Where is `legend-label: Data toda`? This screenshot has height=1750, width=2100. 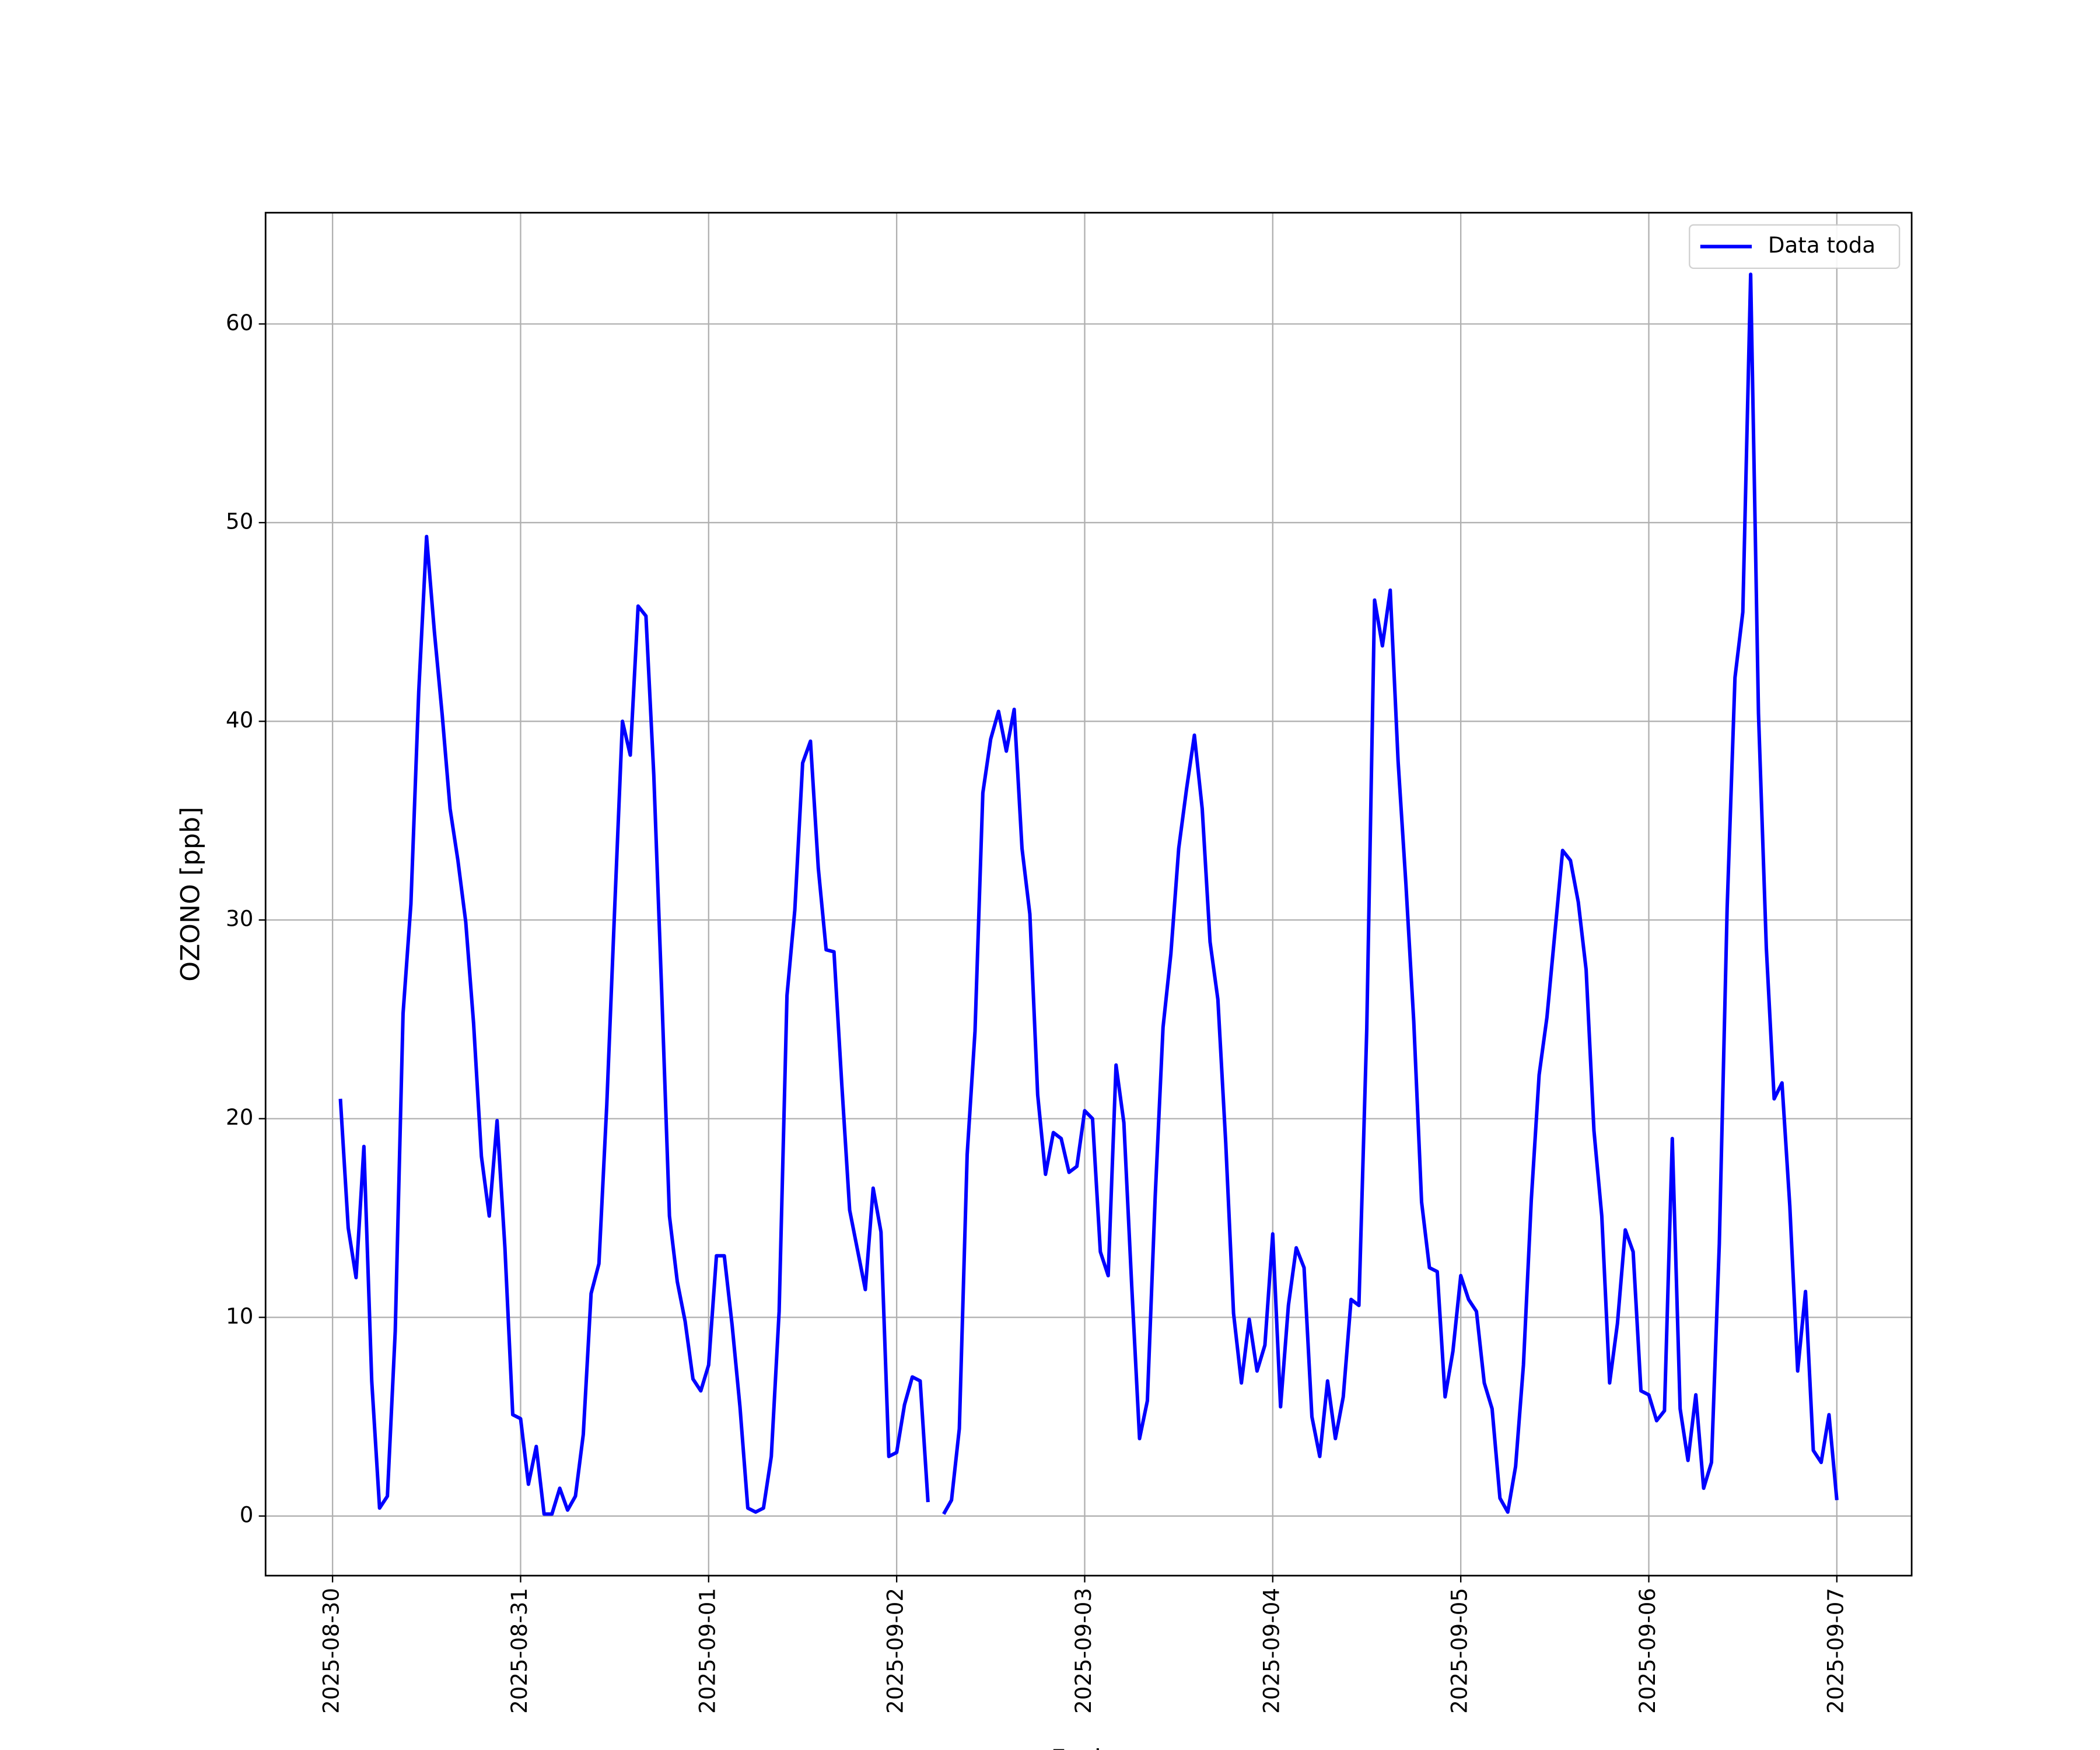
legend-label: Data toda is located at coordinates (1821, 245).